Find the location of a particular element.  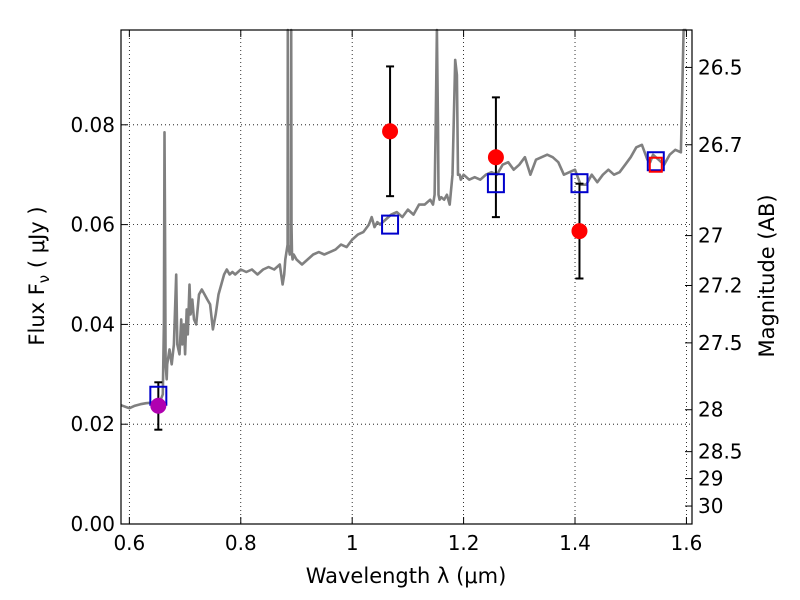

y-tick-label: 0.08 is located at coordinates (92, 125).